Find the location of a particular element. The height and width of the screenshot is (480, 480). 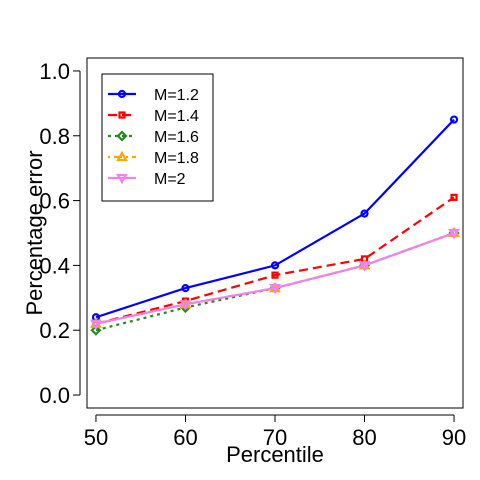

legend: M=1.2 M=1.4 M=1.6 M=1.8 M=2 is located at coordinates (157, 137).